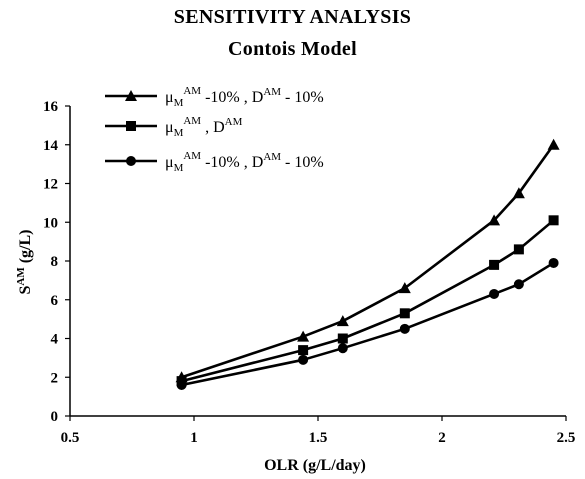  What do you see at coordinates (442, 438) in the screenshot?
I see `x-tick-label: 2` at bounding box center [442, 438].